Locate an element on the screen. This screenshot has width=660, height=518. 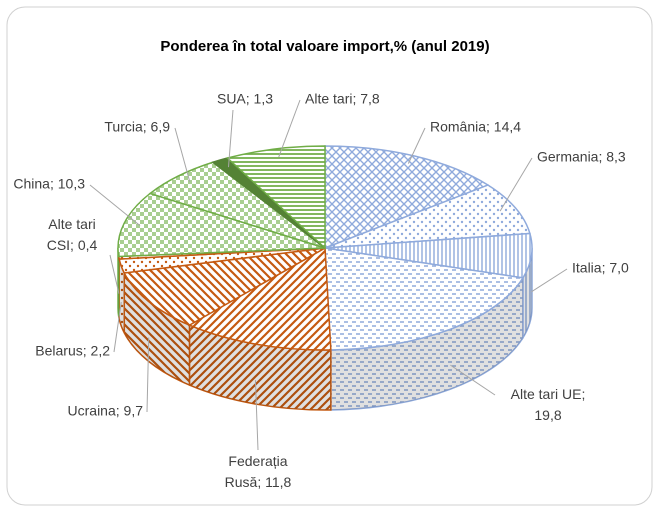
data-label: Ucraina; 9,7 is located at coordinates (106, 411).